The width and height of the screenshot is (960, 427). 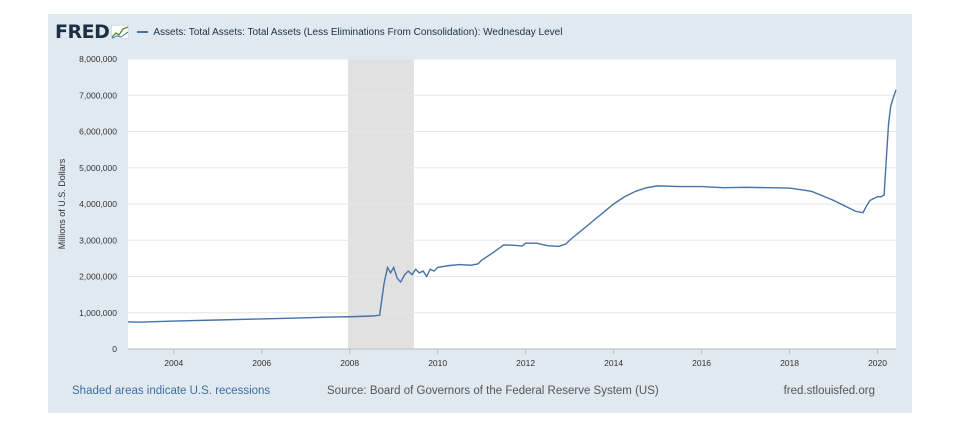 What do you see at coordinates (98, 132) in the screenshot?
I see `y-tick-label: 6,000,000` at bounding box center [98, 132].